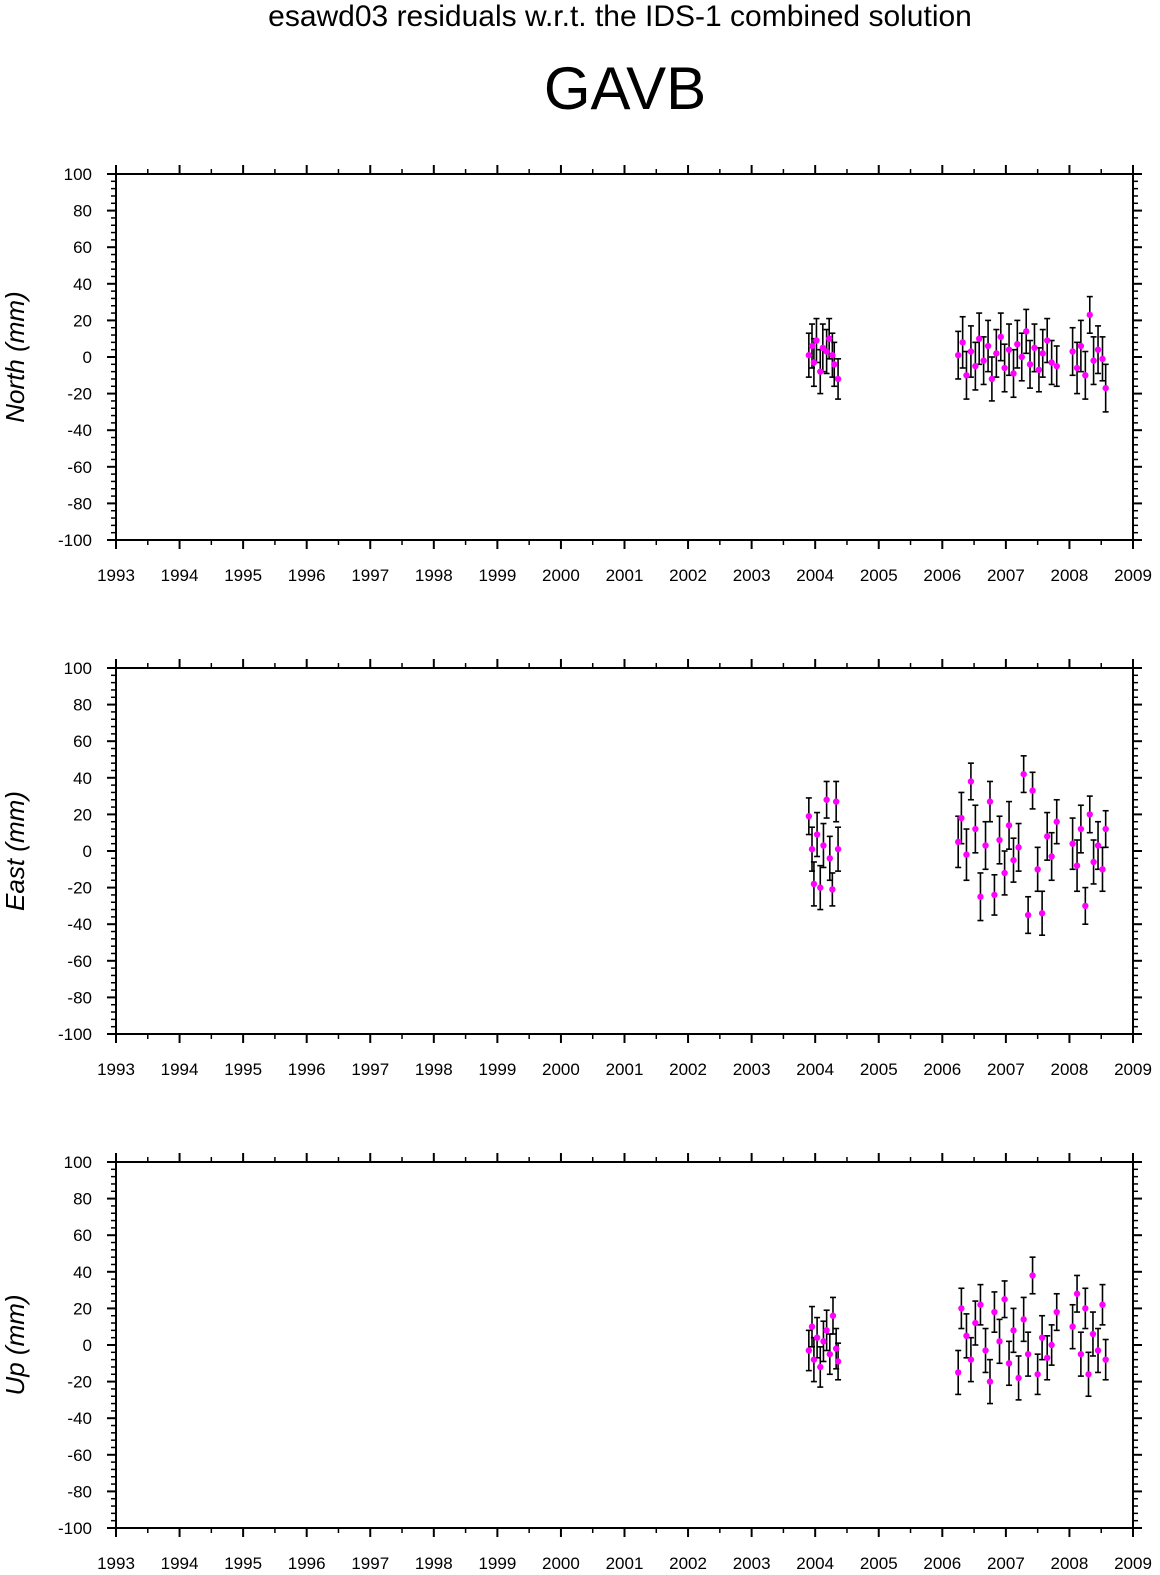 The height and width of the screenshot is (1575, 1160). What do you see at coordinates (78, 1162) in the screenshot?
I see `up-y-tick-label: 100` at bounding box center [78, 1162].